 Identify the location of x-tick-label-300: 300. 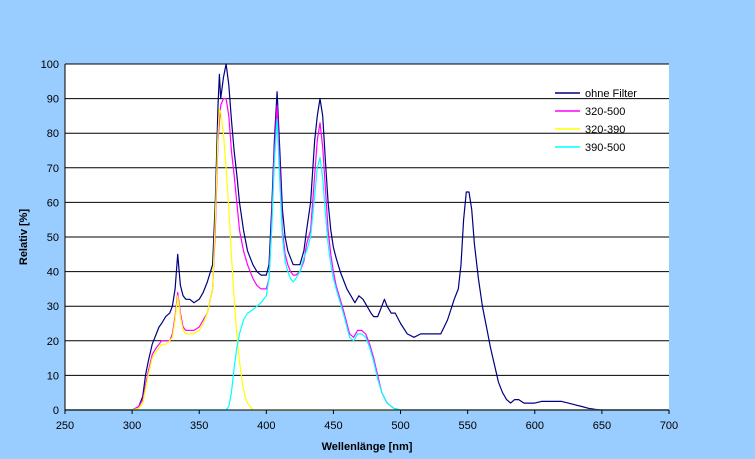
(132, 426).